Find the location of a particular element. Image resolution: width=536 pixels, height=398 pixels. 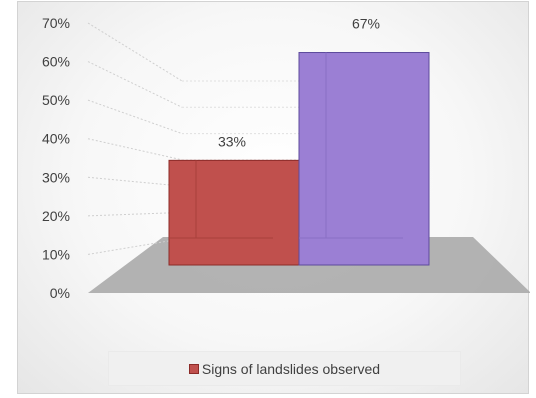

data-label: 67% is located at coordinates (366, 24).